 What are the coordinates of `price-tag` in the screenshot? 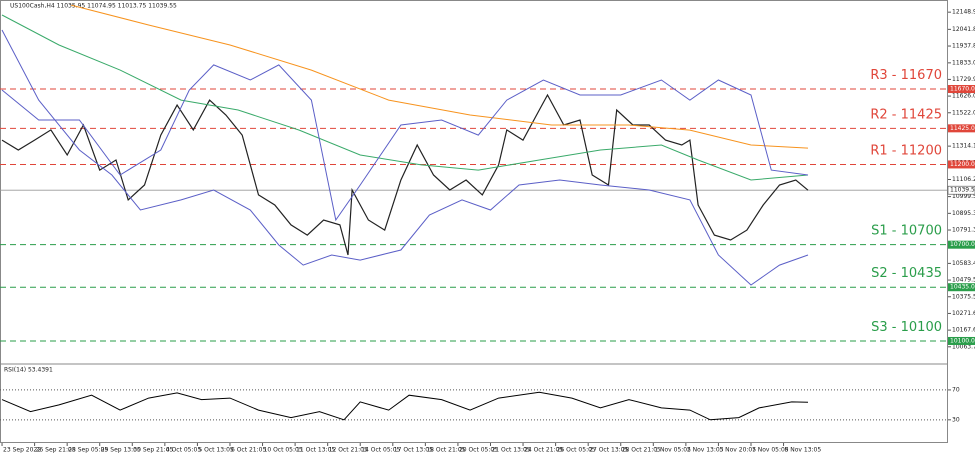 It's located at (961, 190).